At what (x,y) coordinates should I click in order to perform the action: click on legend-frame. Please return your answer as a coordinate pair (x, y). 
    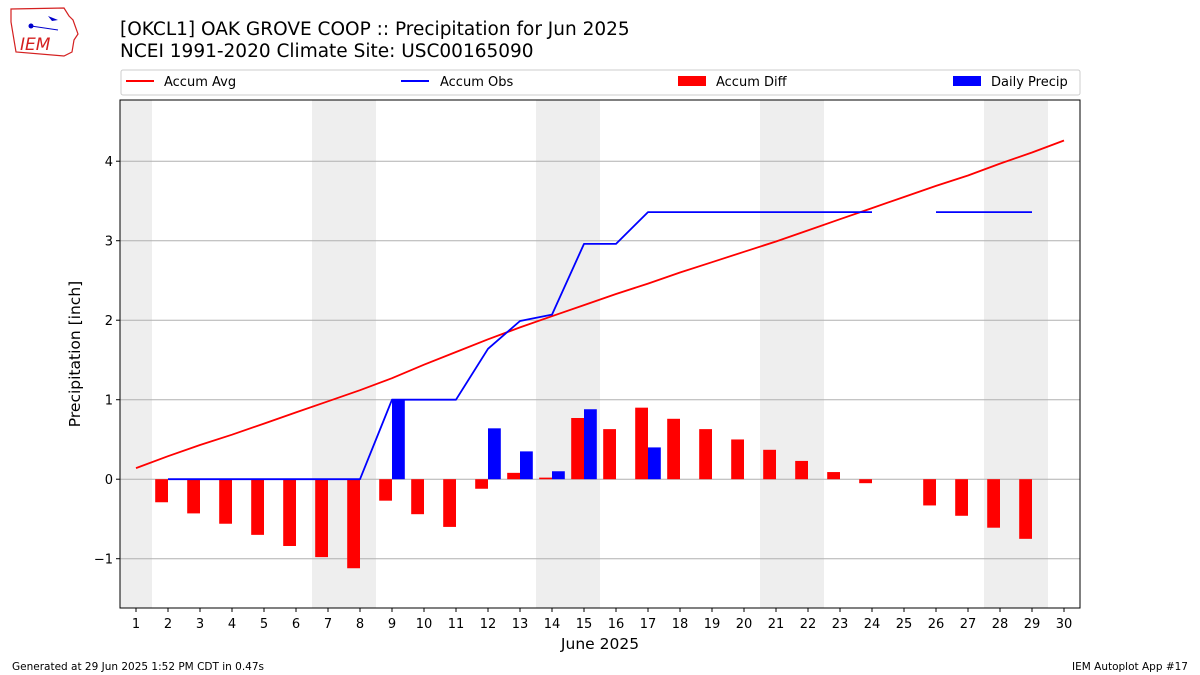
    Looking at the image, I should click on (600, 82).